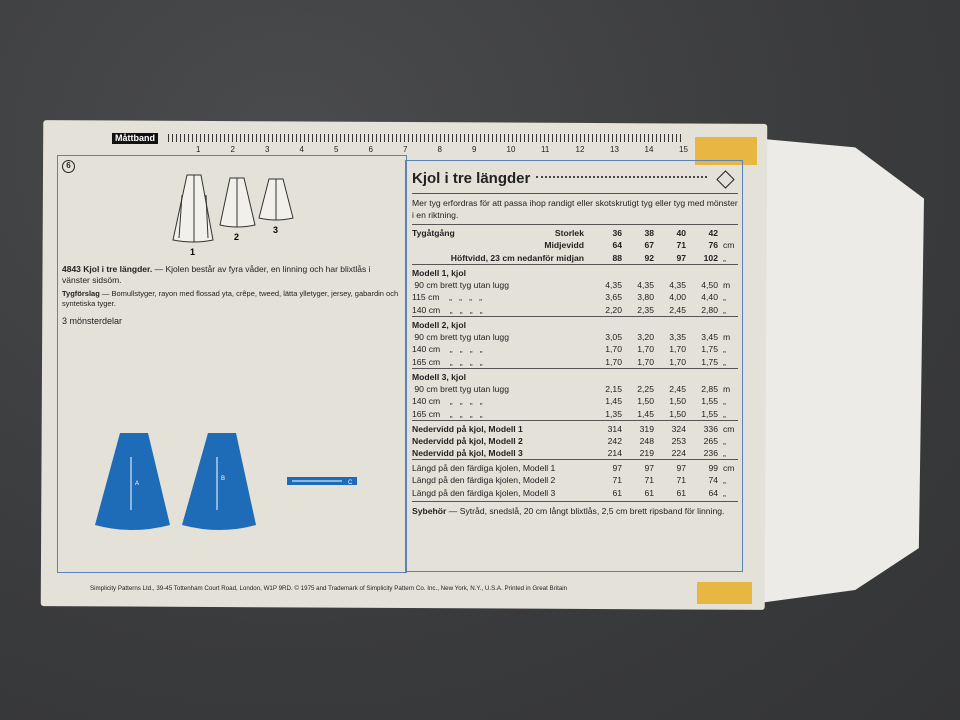 The image size is (960, 720). I want to click on row-value: 336, so click(704, 427).